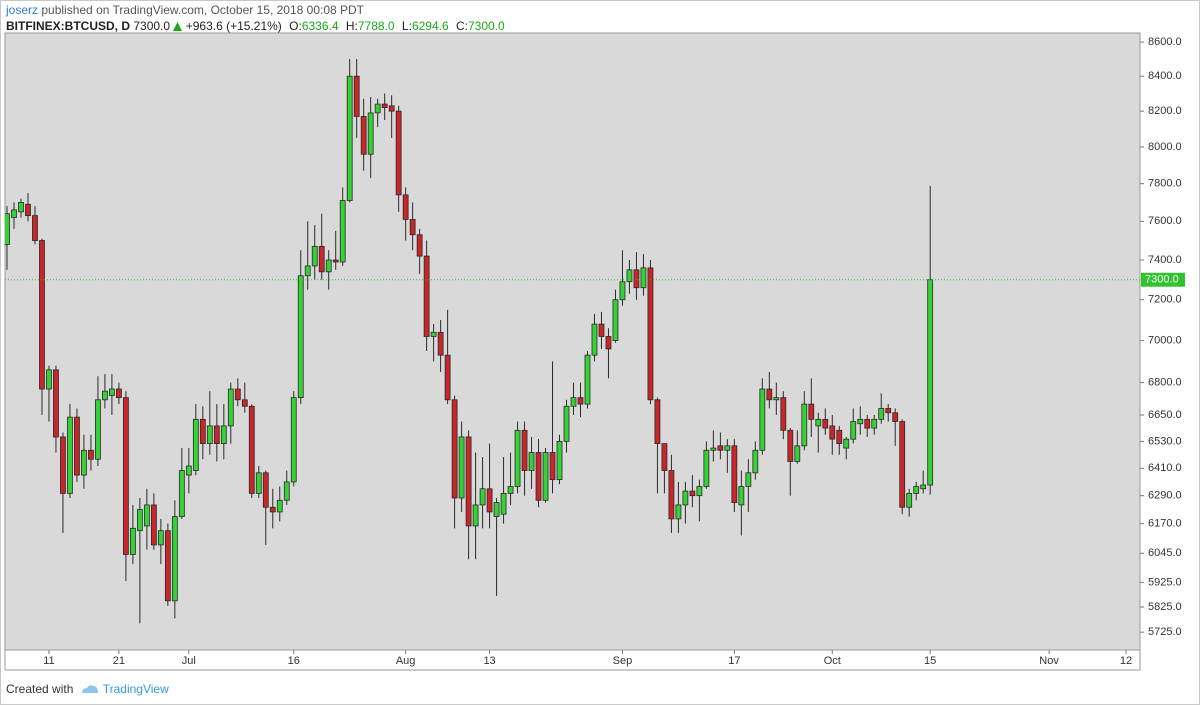 The width and height of the screenshot is (1200, 705). I want to click on y-tick-label: 5825.0, so click(1165, 607).